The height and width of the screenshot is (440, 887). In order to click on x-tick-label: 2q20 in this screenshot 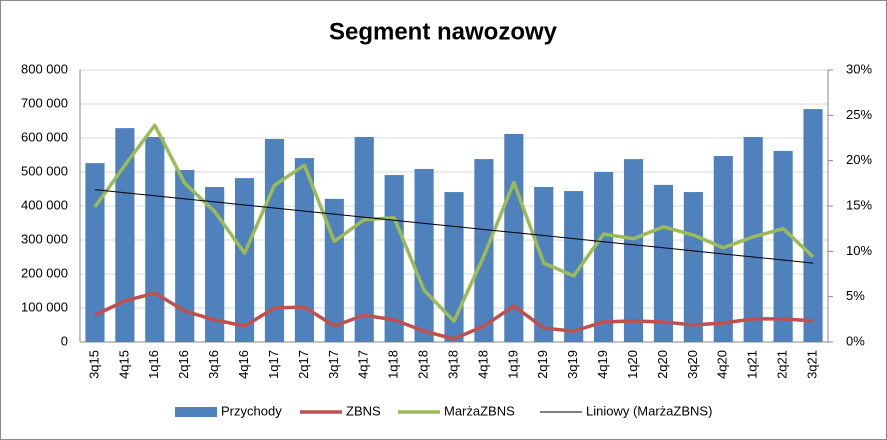, I will do `click(662, 364)`.